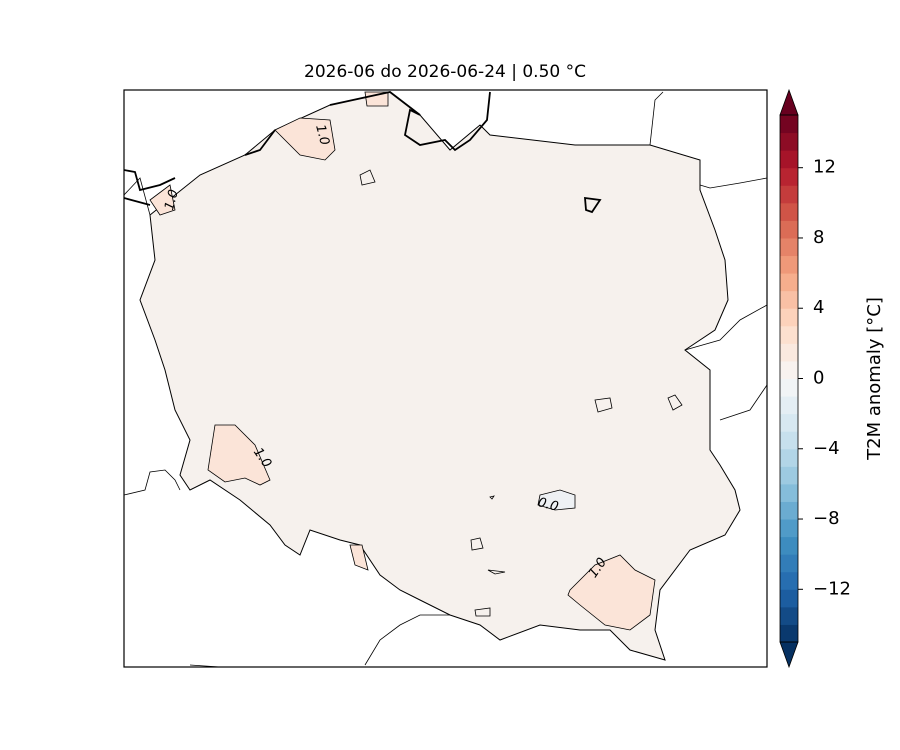  I want to click on colorbar-extend-max, so click(789, 102).